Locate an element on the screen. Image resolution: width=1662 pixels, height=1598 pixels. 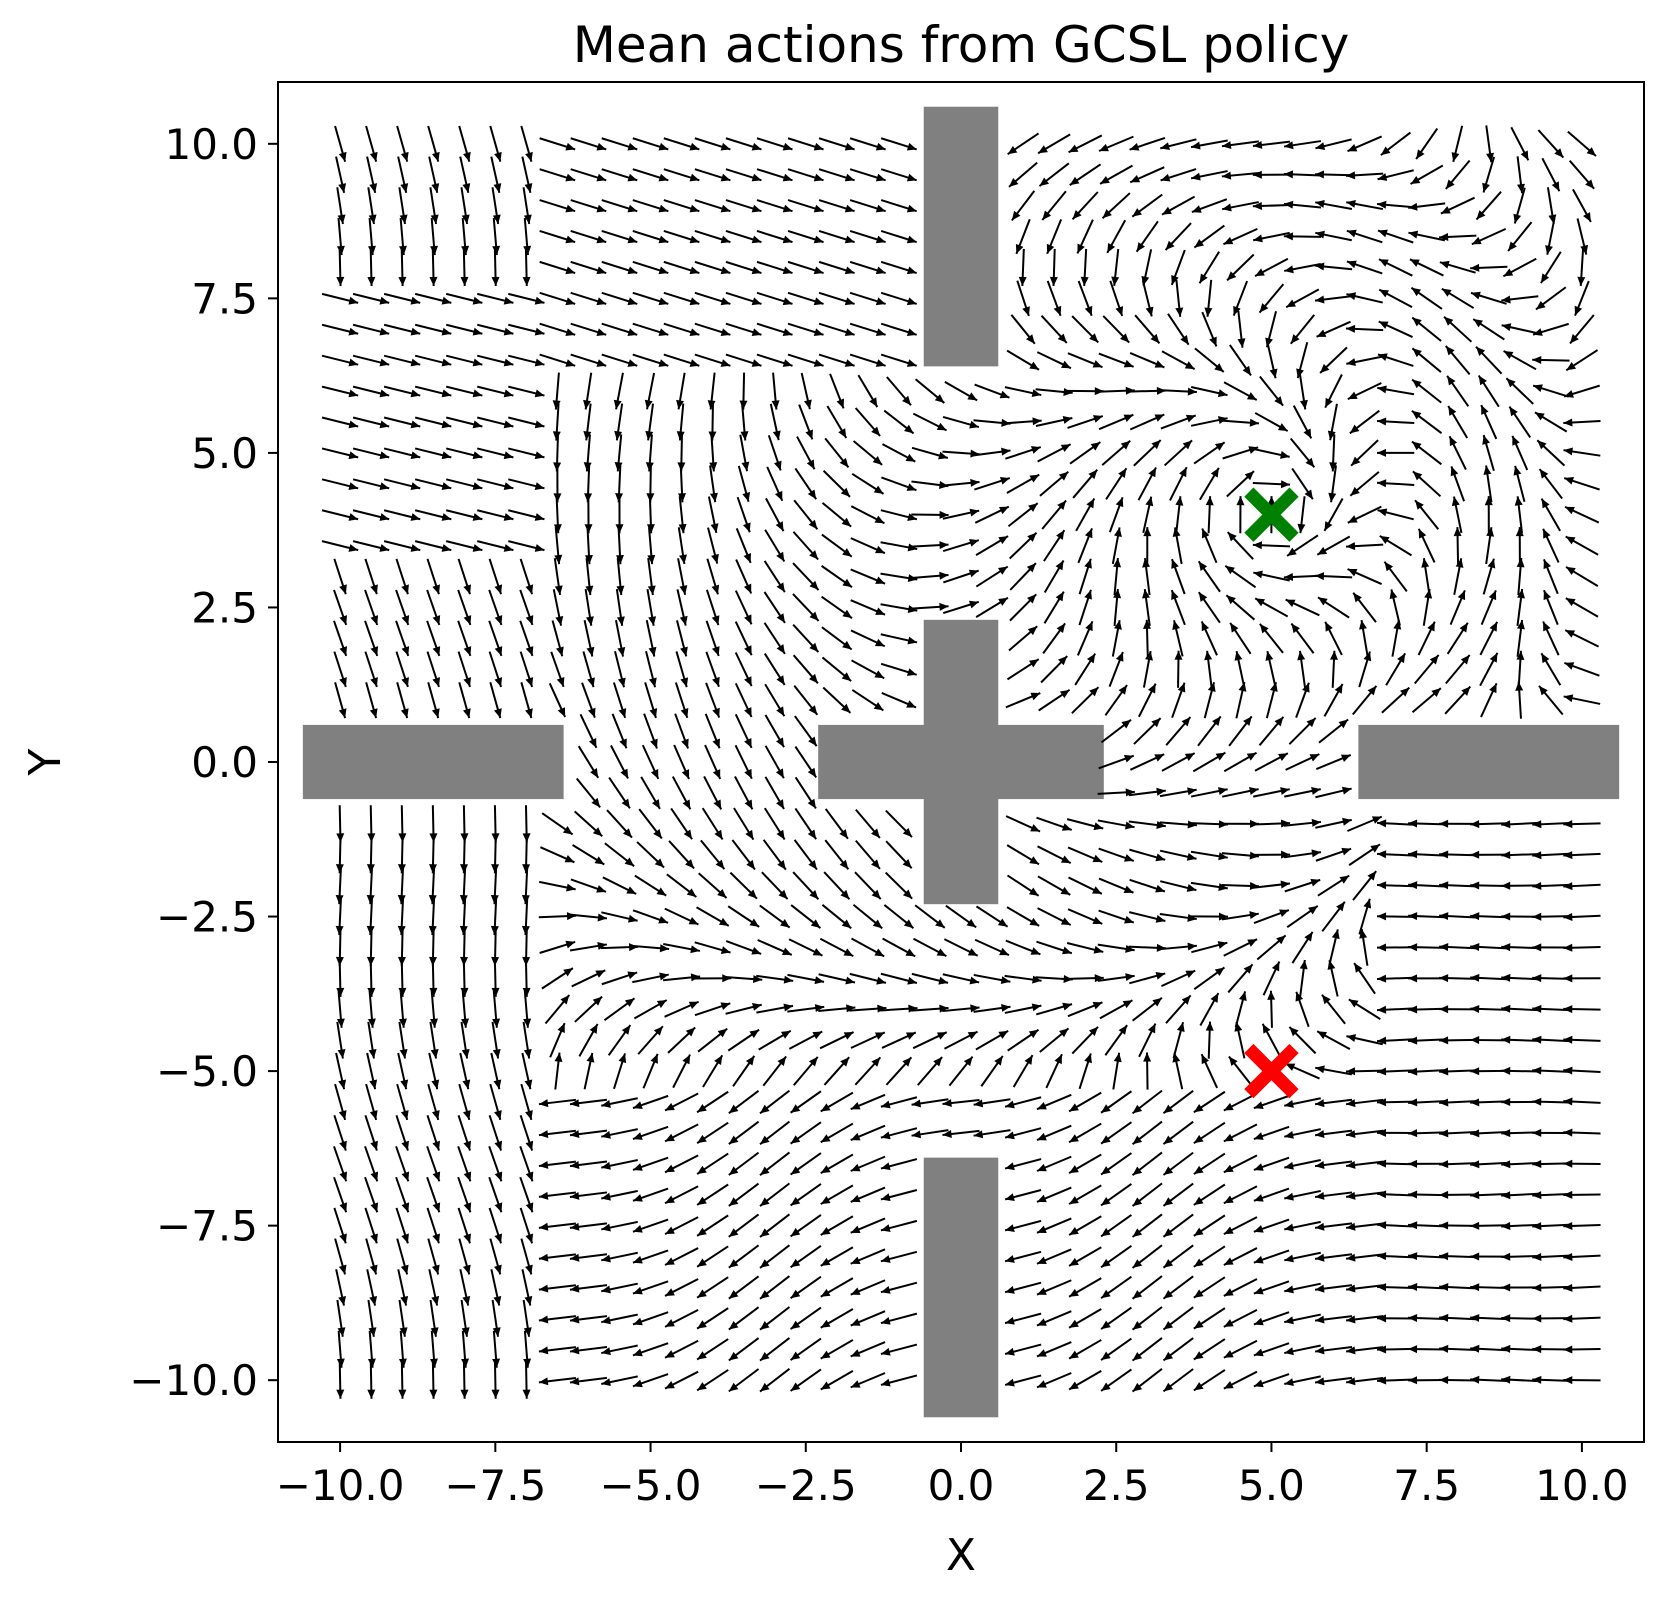
y-axis-ticks: −10.0−7.5−5.0−2.50.02.55.07.510.0 is located at coordinates (203, 762).